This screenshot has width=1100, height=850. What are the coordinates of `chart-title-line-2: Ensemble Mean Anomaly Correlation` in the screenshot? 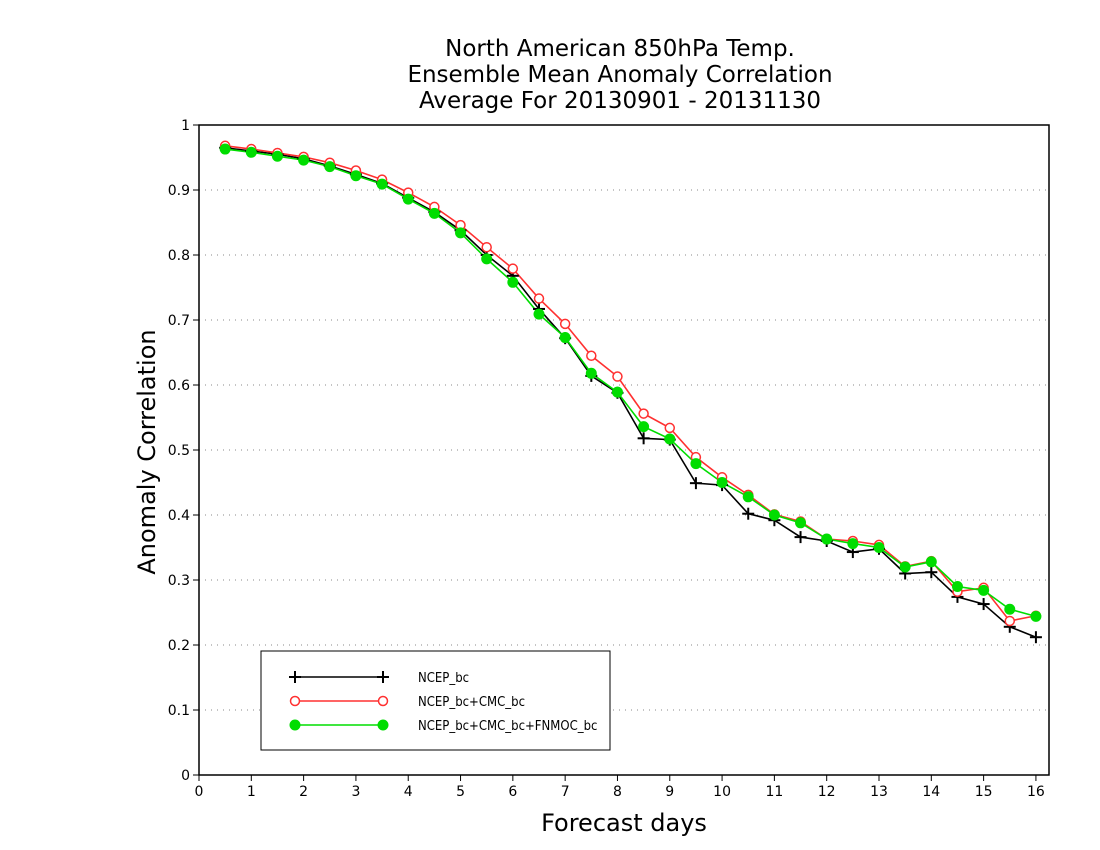 It's located at (620, 75).